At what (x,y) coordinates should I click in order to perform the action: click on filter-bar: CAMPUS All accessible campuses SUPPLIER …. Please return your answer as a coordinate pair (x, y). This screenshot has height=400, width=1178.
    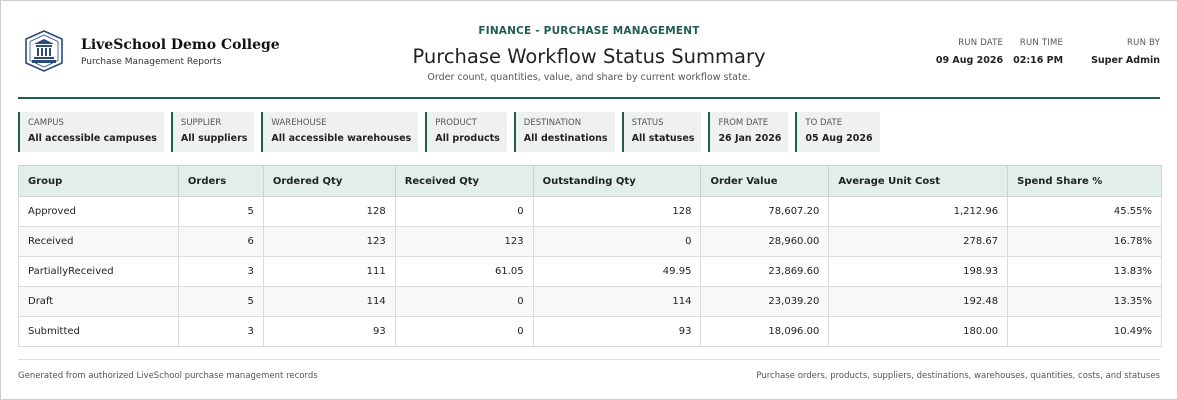
    Looking at the image, I should click on (449, 132).